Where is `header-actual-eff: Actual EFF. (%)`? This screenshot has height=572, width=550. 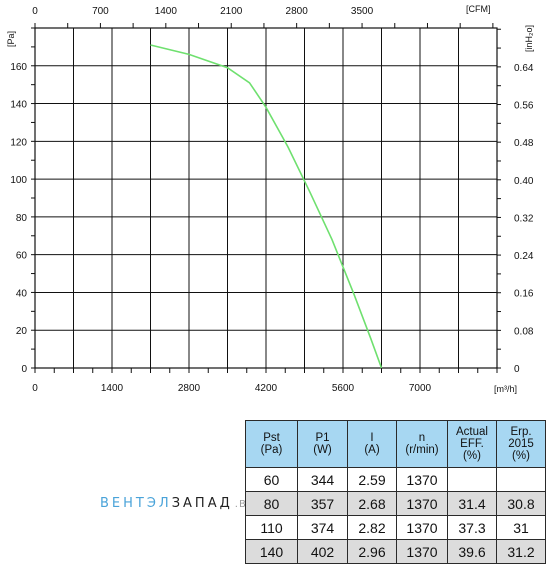 header-actual-eff: Actual EFF. (%) is located at coordinates (472, 444).